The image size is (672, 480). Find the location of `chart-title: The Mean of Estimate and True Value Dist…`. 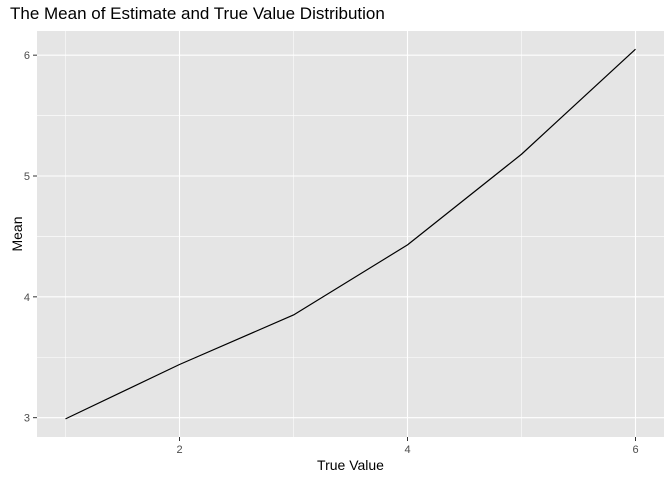

chart-title: The Mean of Estimate and True Value Dist… is located at coordinates (197, 13).